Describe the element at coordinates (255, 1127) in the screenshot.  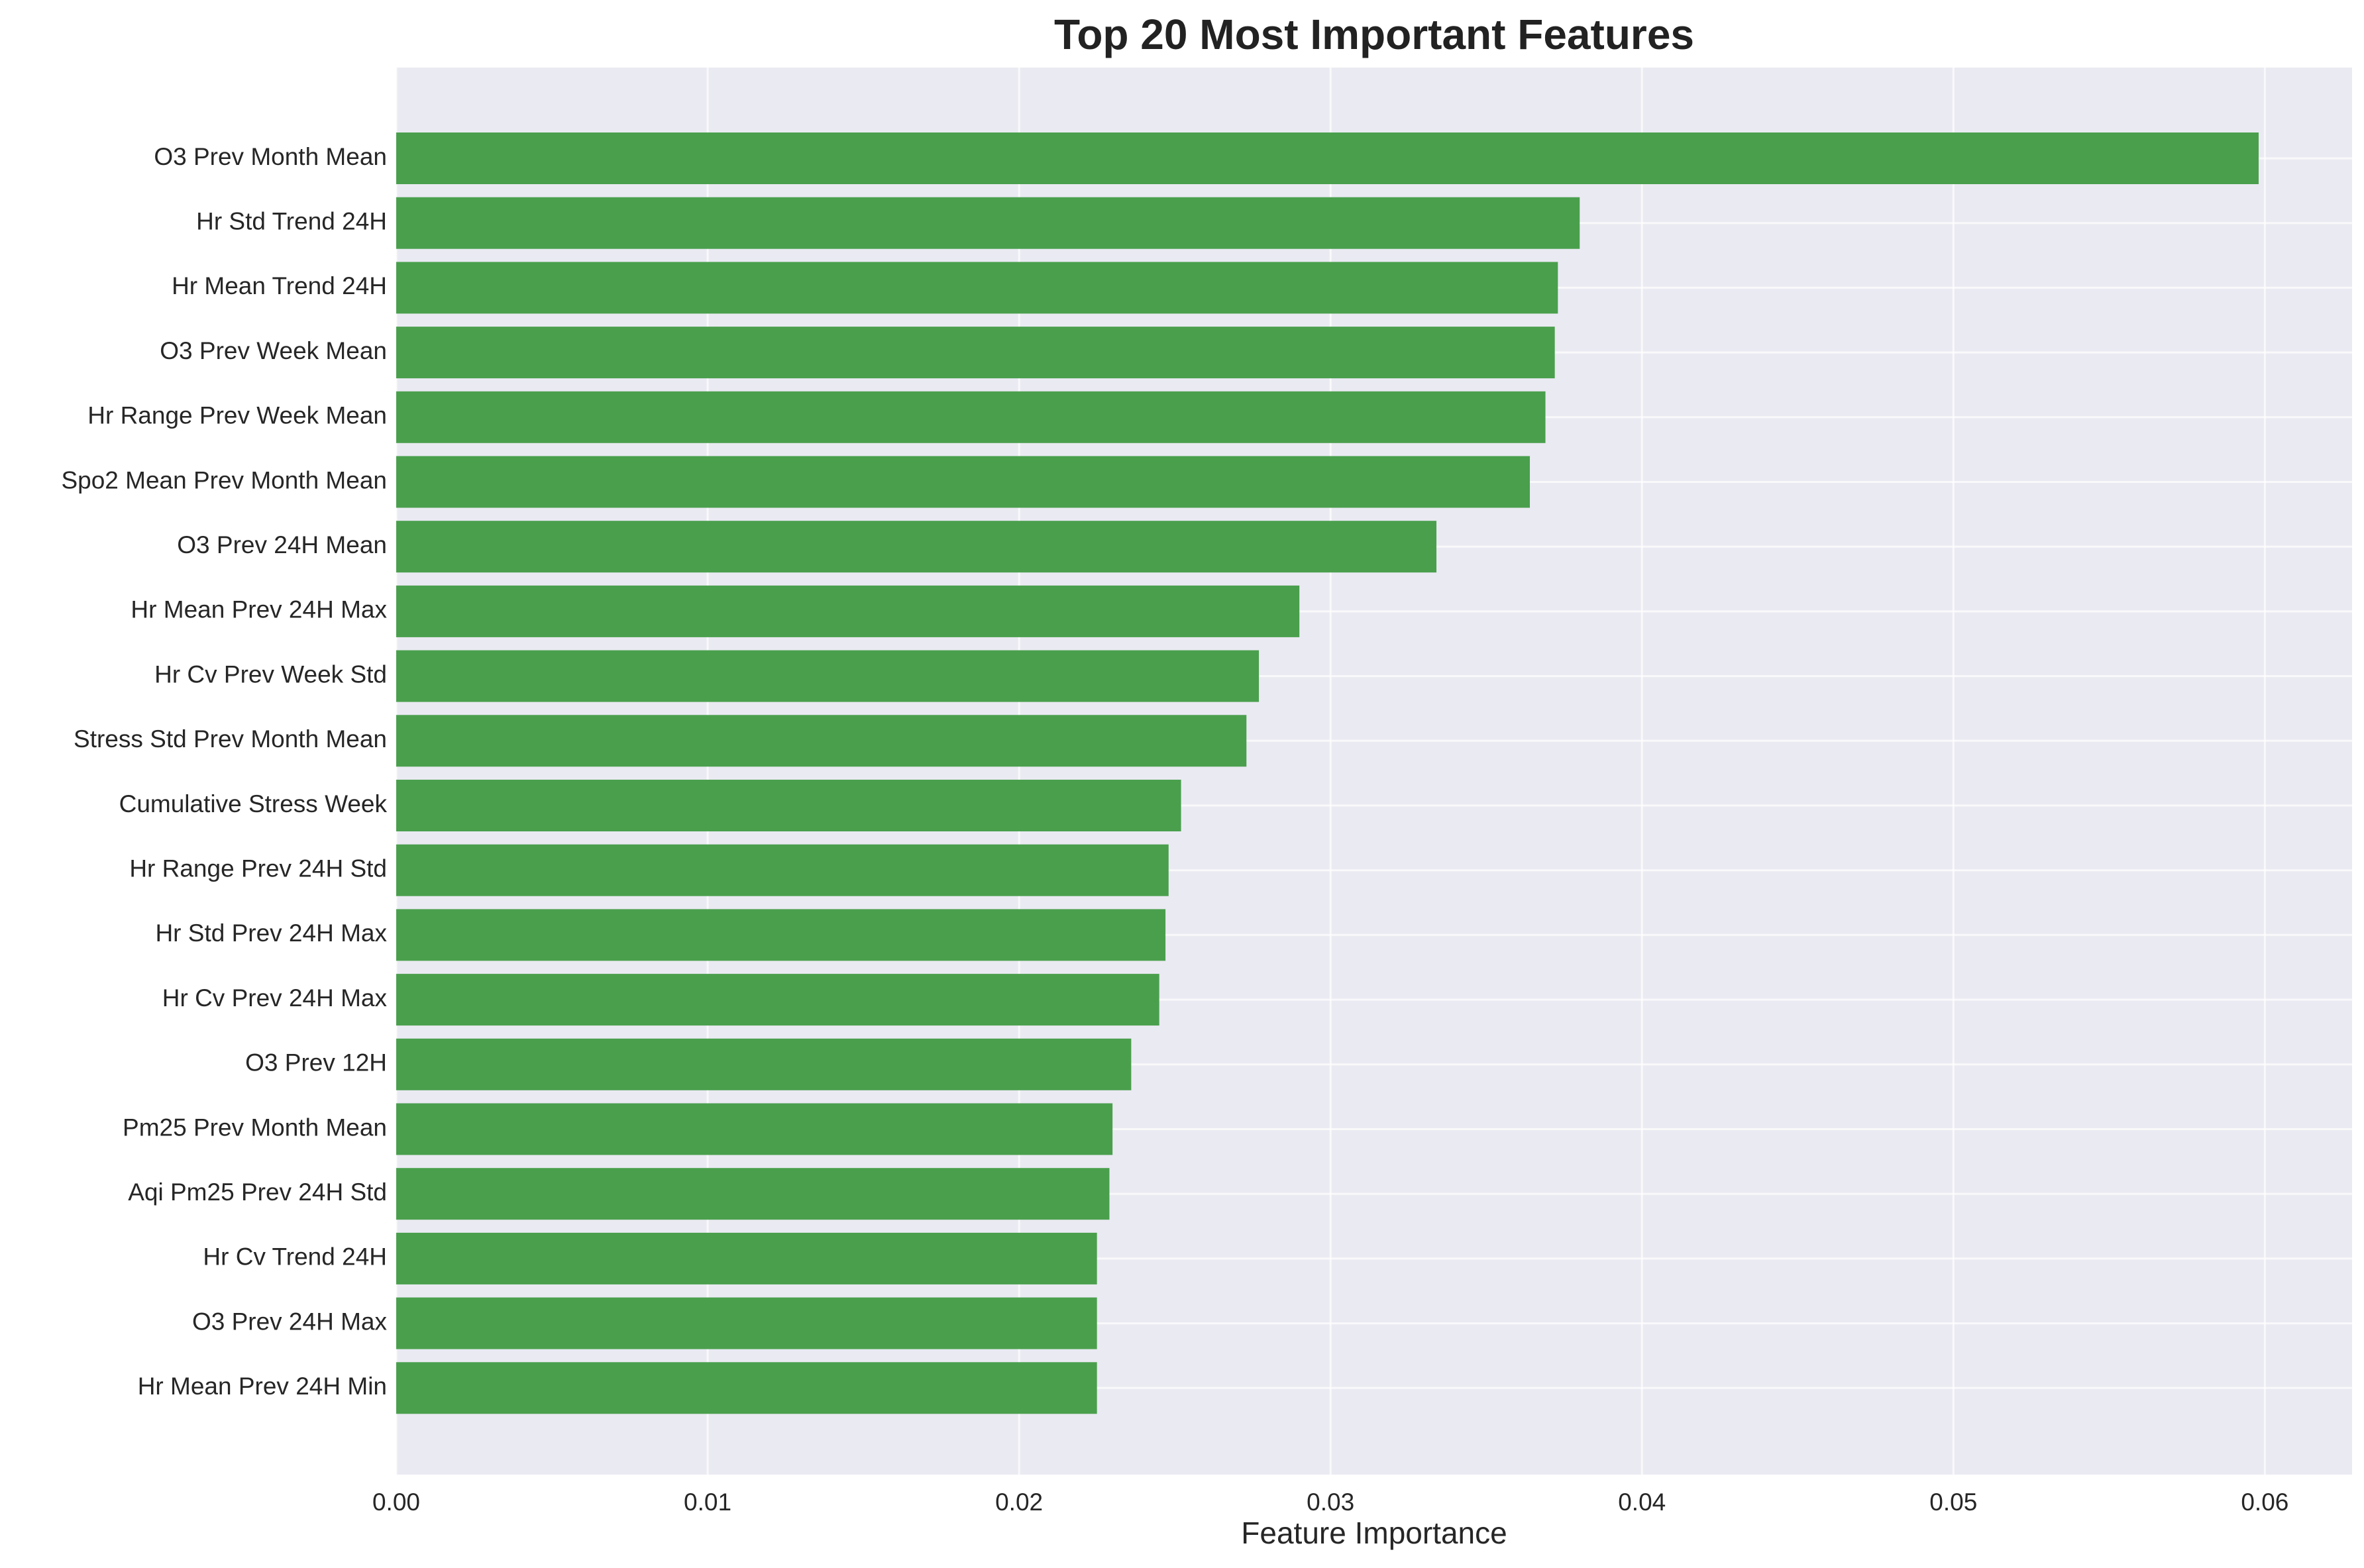
I see `y-tick-label: Pm25 Prev Month Mean` at that location.